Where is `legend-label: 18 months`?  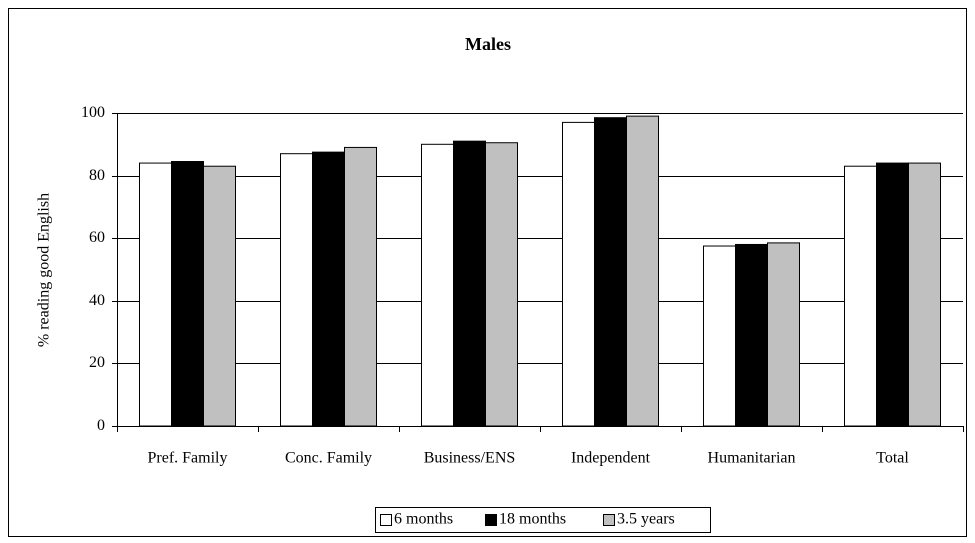 legend-label: 18 months is located at coordinates (532, 519).